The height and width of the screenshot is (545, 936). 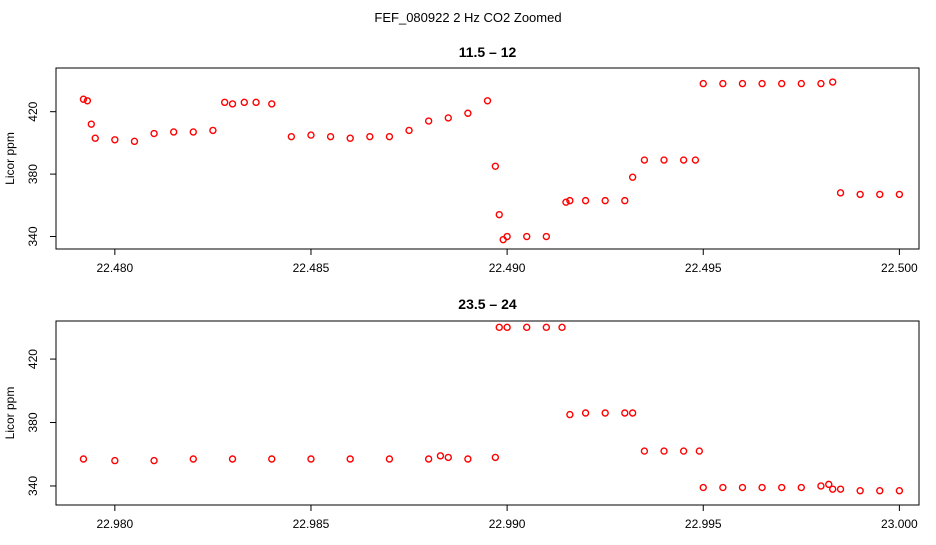 I want to click on x-tick-label: 22.490, so click(x=507, y=268).